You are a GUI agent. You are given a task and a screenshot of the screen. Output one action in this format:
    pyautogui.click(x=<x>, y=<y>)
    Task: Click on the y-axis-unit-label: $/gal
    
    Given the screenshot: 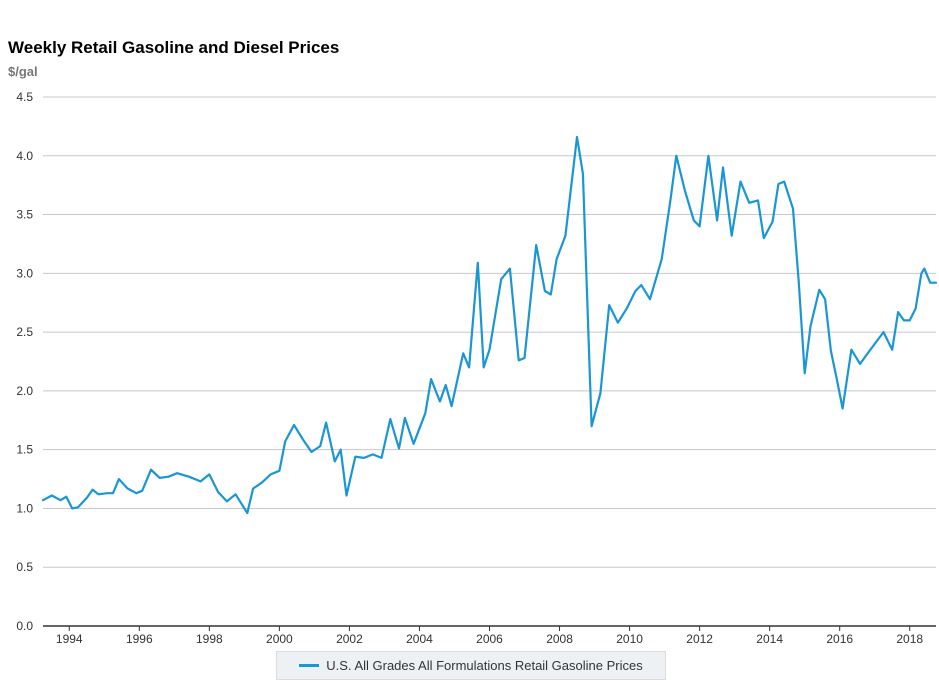 What is the action you would take?
    pyautogui.click(x=23, y=71)
    